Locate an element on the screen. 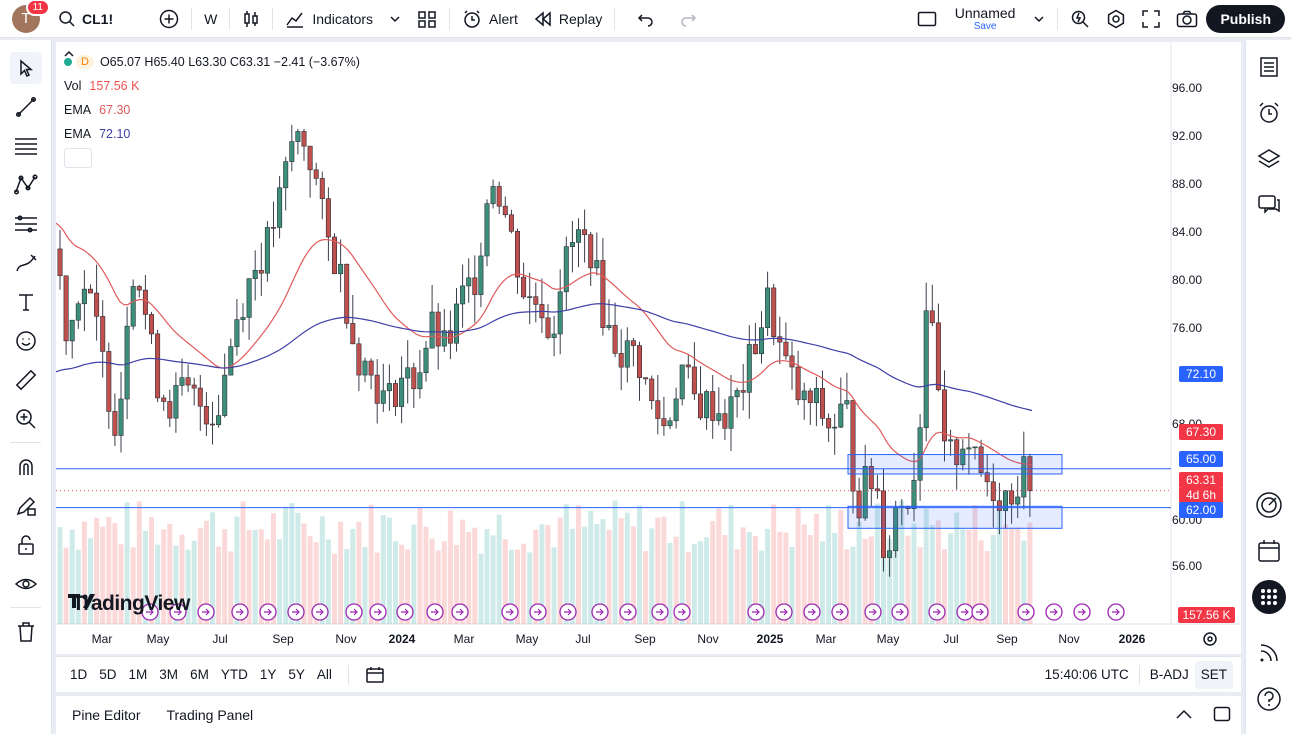 The height and width of the screenshot is (734, 1291). brush-tool is located at coordinates (26, 262).